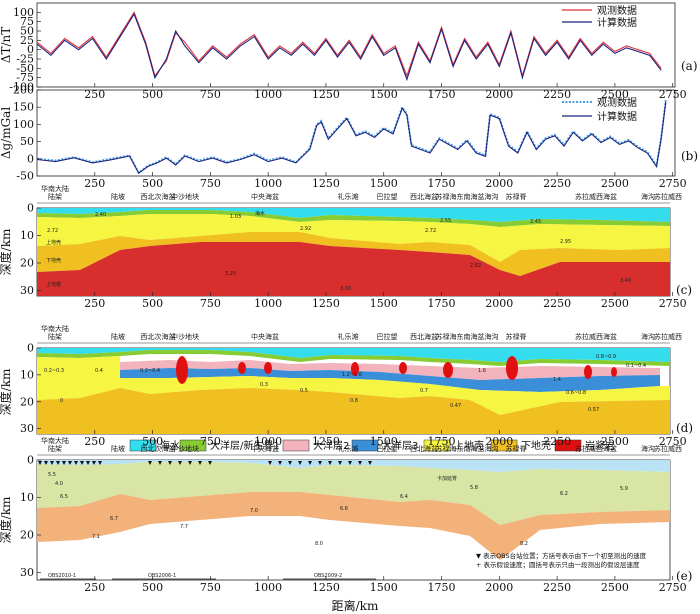 This screenshot has height=614, width=700. I want to click on panel-e-vel-4: 7.0, so click(254, 511).